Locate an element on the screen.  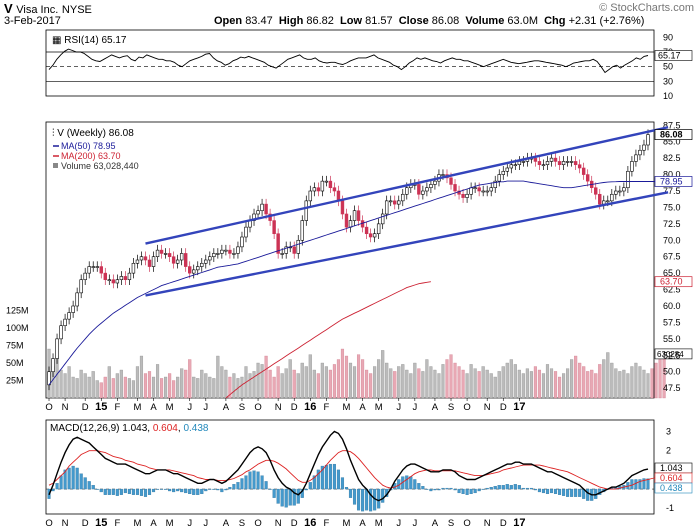
price-x-label-15: 16 is located at coordinates (310, 407).